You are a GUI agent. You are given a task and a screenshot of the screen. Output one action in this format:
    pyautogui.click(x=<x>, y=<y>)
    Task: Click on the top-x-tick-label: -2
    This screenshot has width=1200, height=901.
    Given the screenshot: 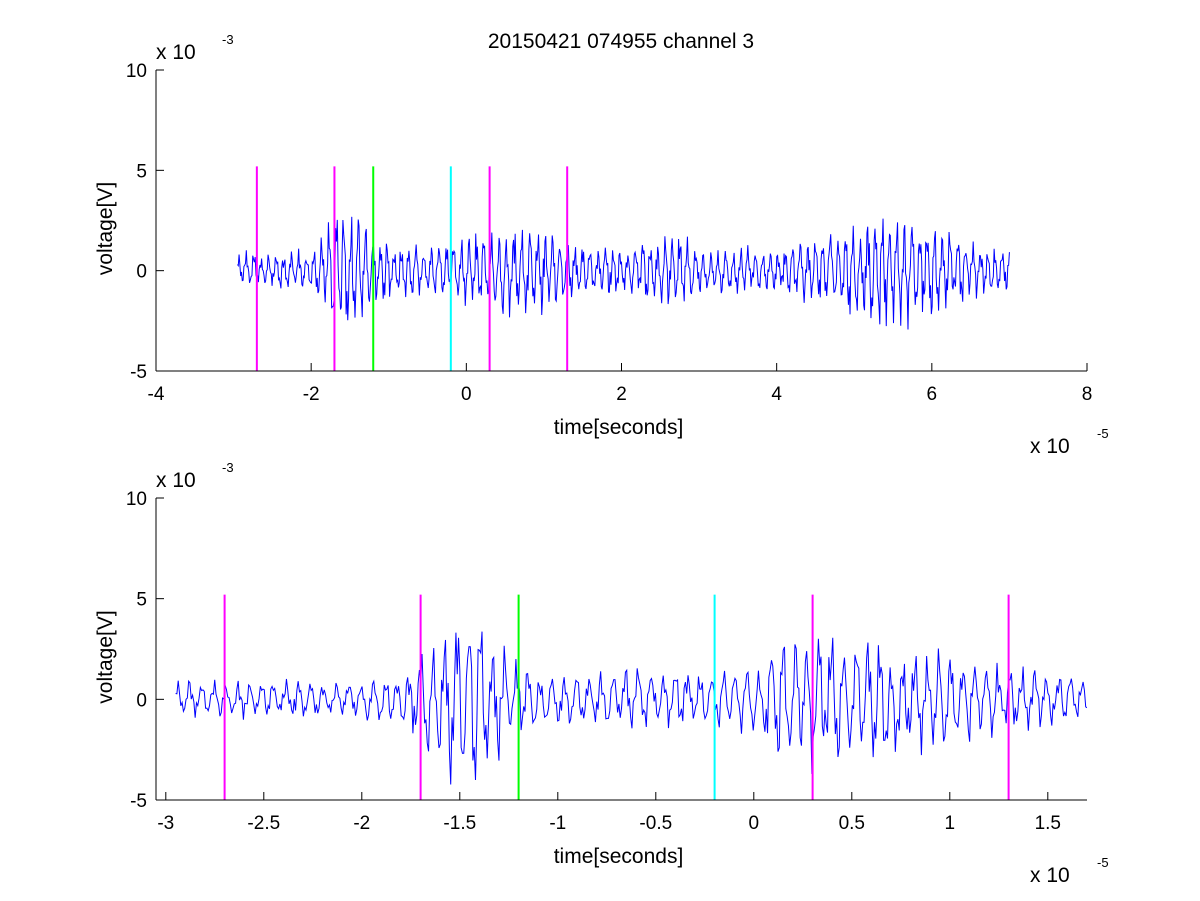 What is the action you would take?
    pyautogui.click(x=311, y=394)
    